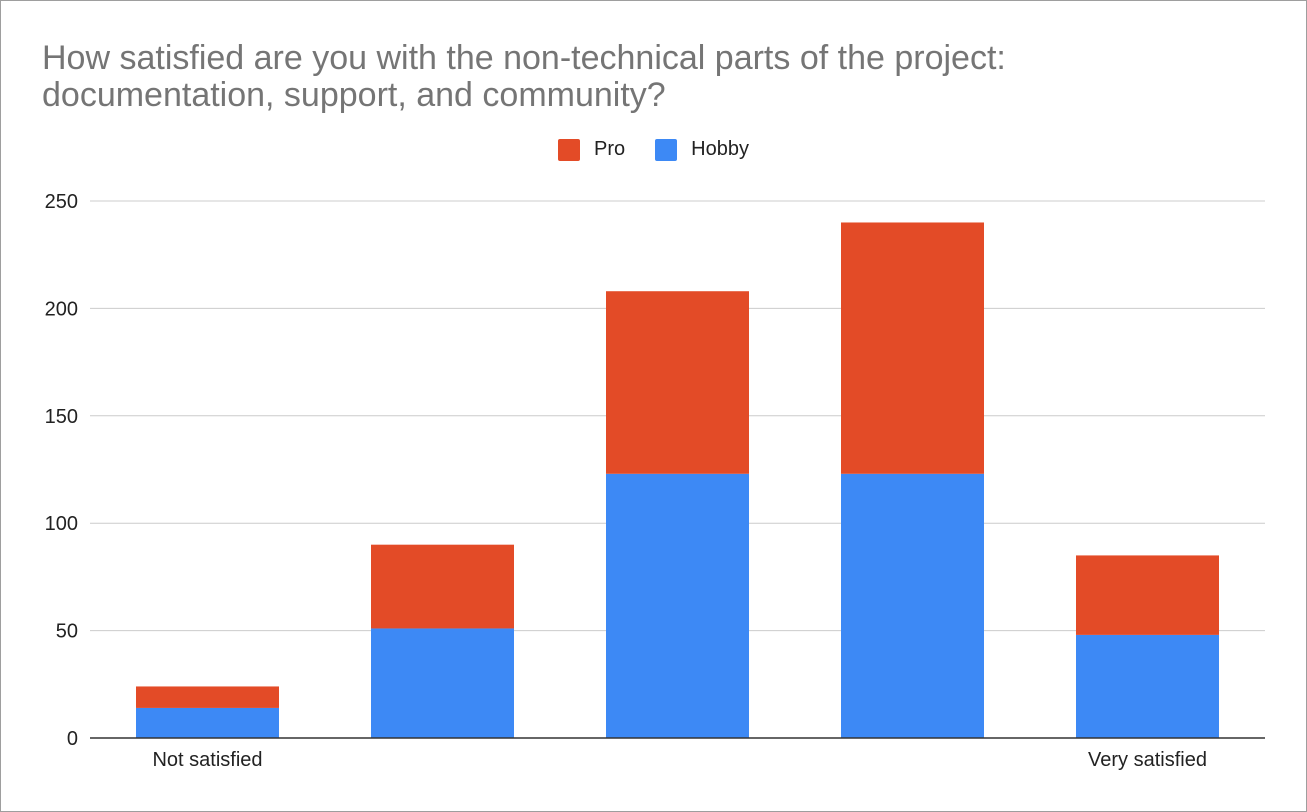  What do you see at coordinates (666, 149) in the screenshot?
I see `legend-swatch-hobby` at bounding box center [666, 149].